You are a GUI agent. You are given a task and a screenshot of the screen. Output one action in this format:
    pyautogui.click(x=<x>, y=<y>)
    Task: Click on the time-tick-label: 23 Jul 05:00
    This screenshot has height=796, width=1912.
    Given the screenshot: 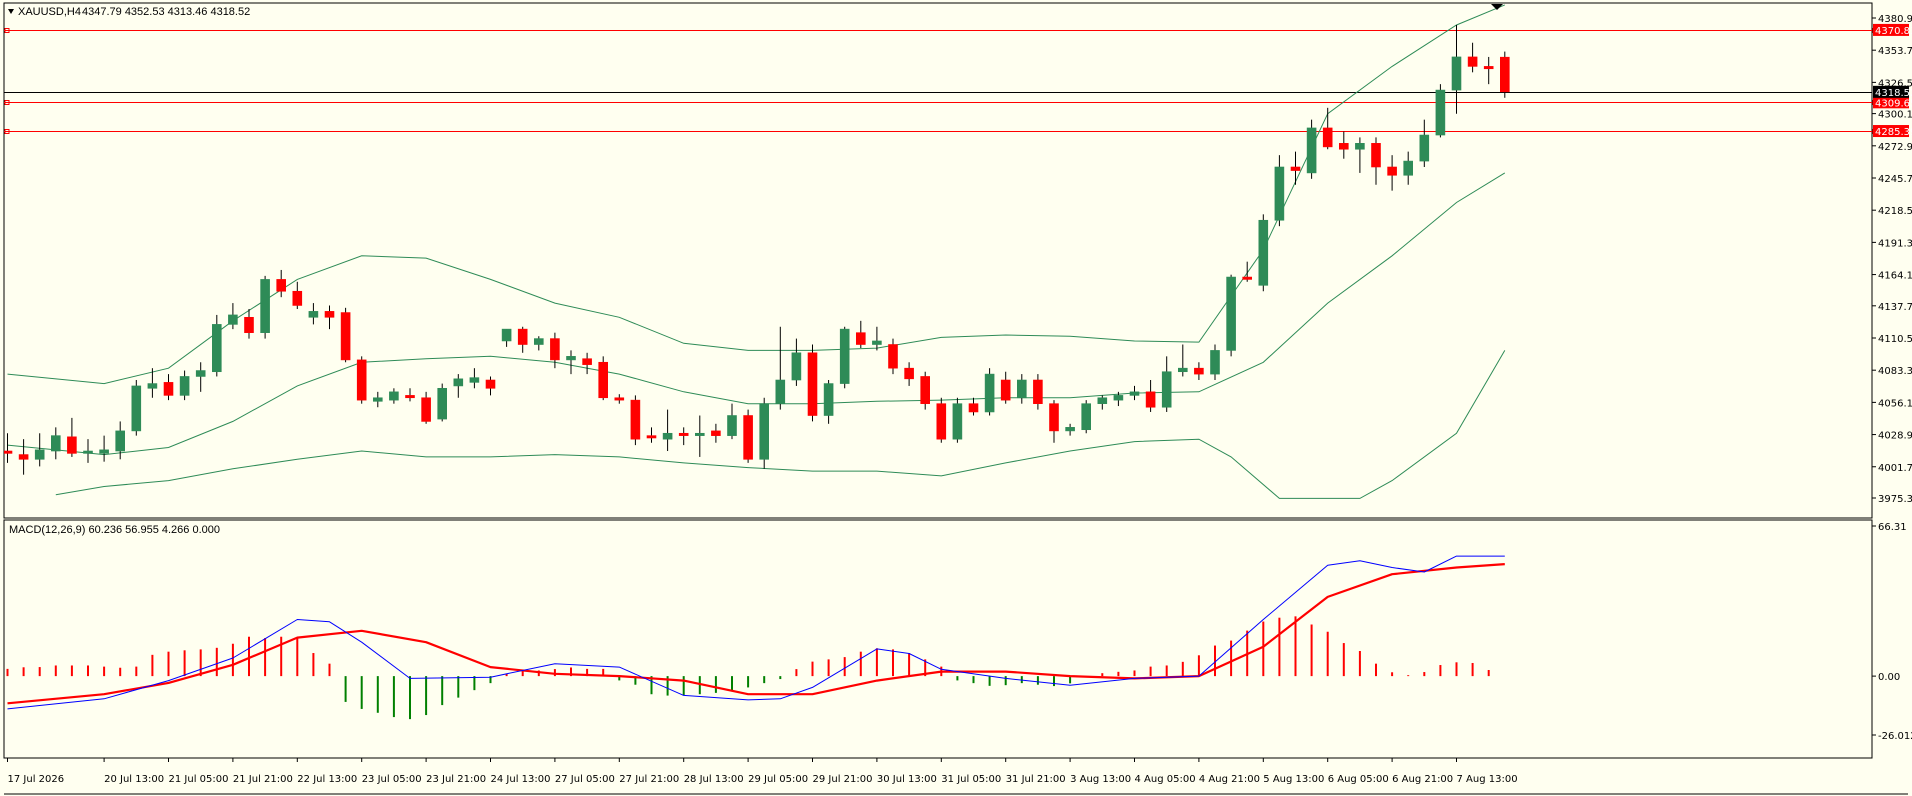 What is the action you would take?
    pyautogui.click(x=392, y=779)
    